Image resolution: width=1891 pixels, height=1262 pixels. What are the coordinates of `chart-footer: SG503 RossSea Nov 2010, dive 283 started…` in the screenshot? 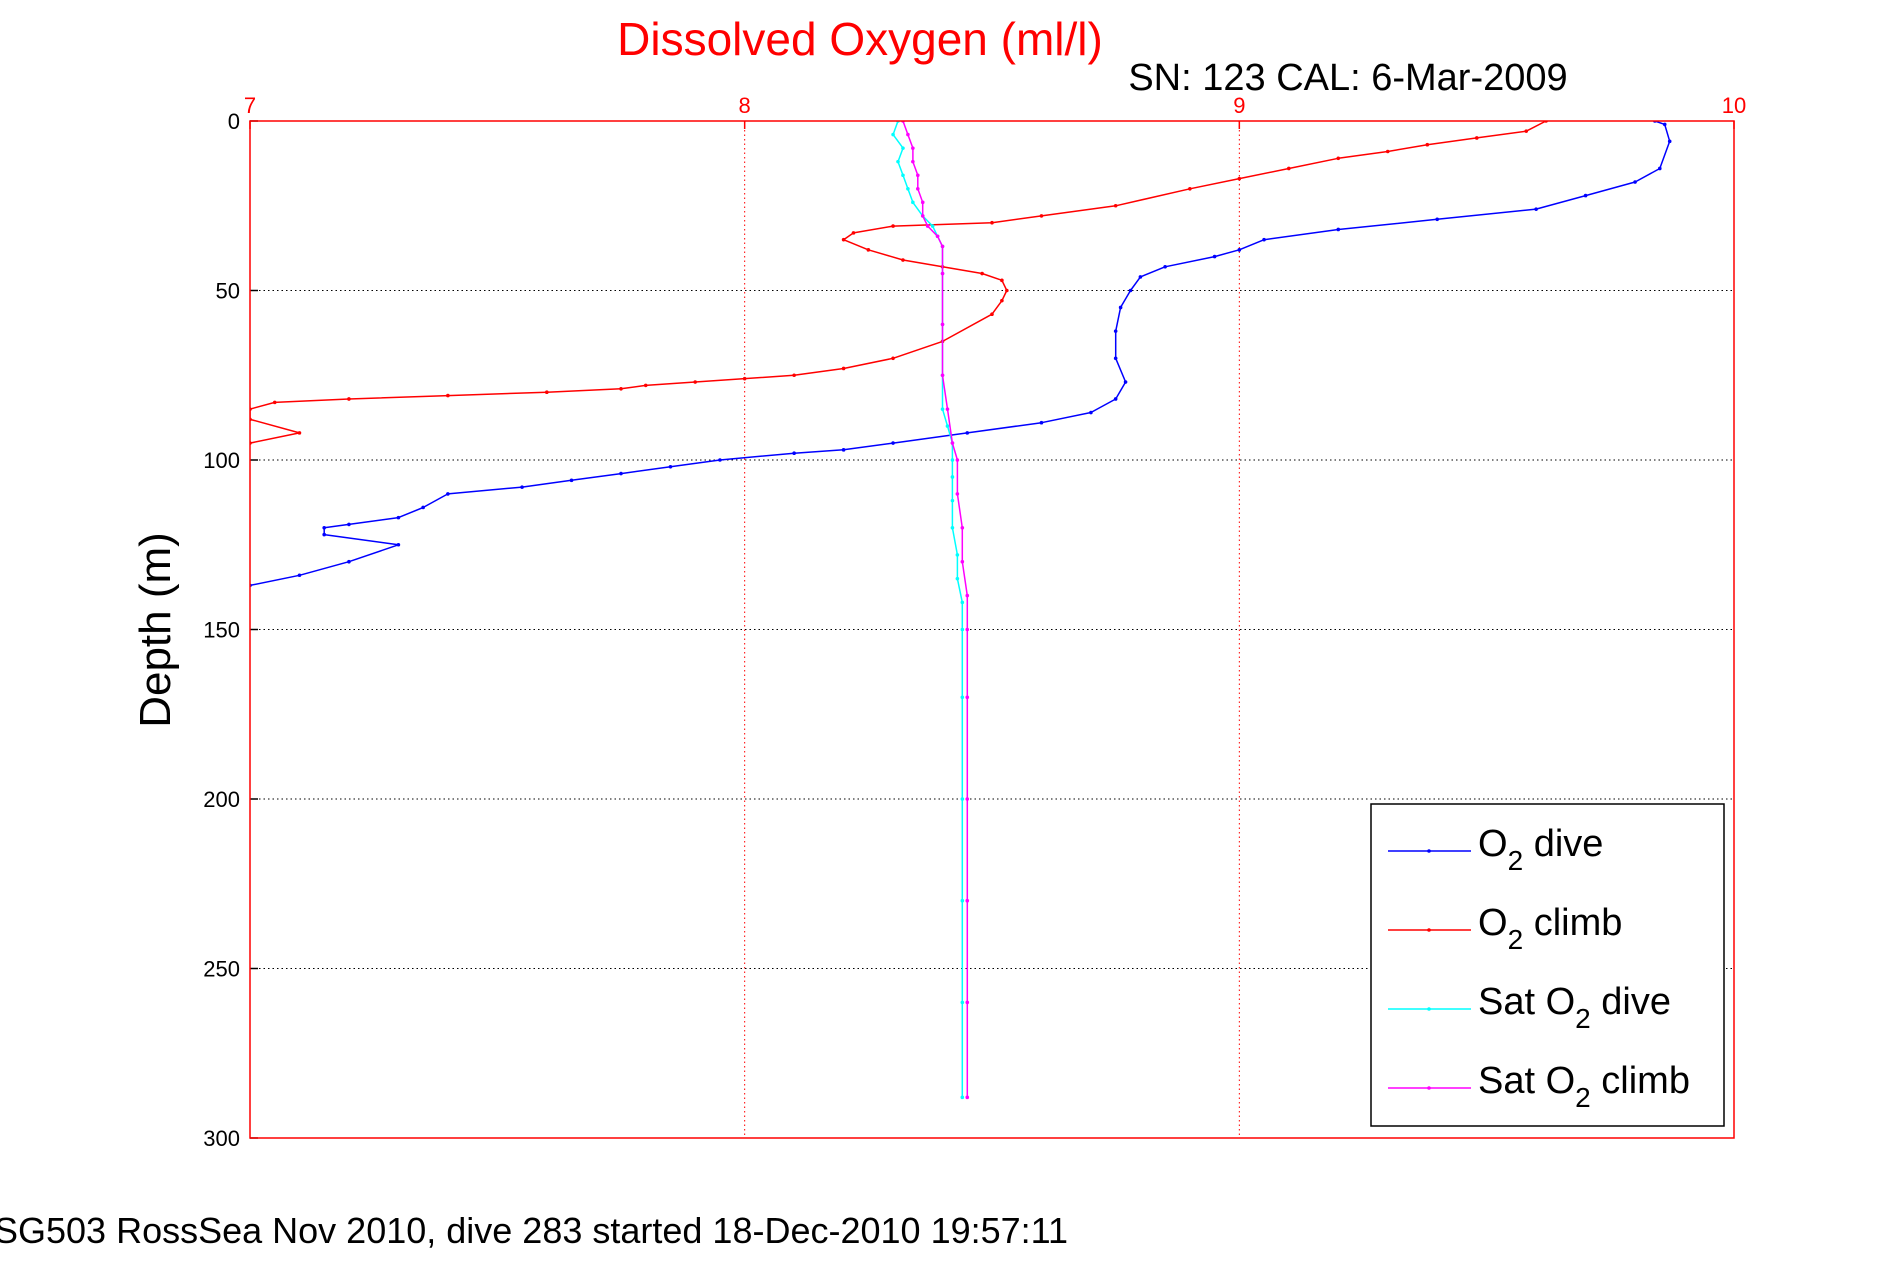 It's located at (534, 1230).